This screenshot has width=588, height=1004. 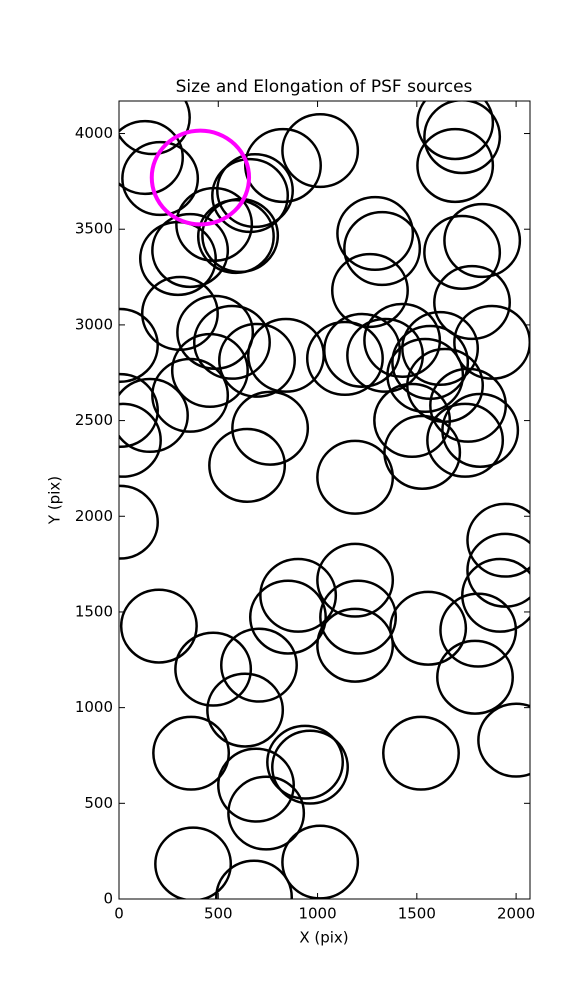 I want to click on y-tick-label: 1000, so click(x=94, y=707).